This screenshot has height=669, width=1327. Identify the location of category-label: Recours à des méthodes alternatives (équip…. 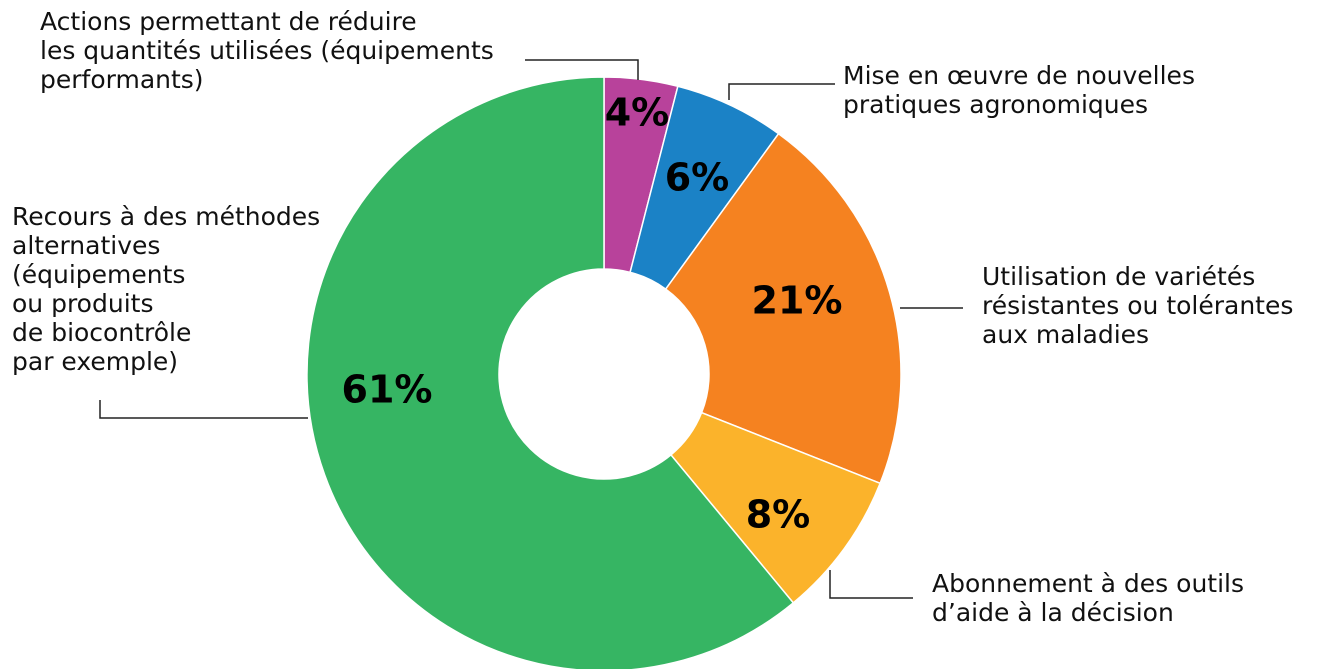
(166, 289).